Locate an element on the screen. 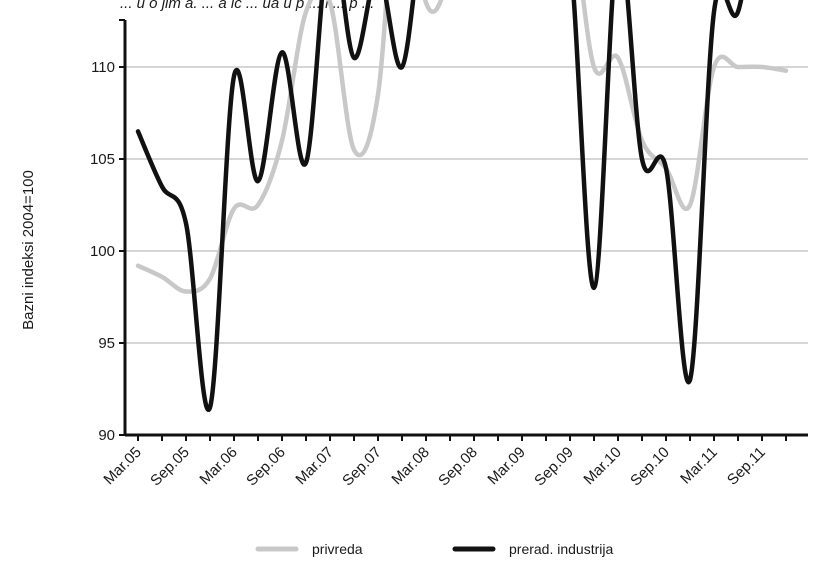 The image size is (816, 562). x-tick-label: Mar.07 is located at coordinates (314, 466).